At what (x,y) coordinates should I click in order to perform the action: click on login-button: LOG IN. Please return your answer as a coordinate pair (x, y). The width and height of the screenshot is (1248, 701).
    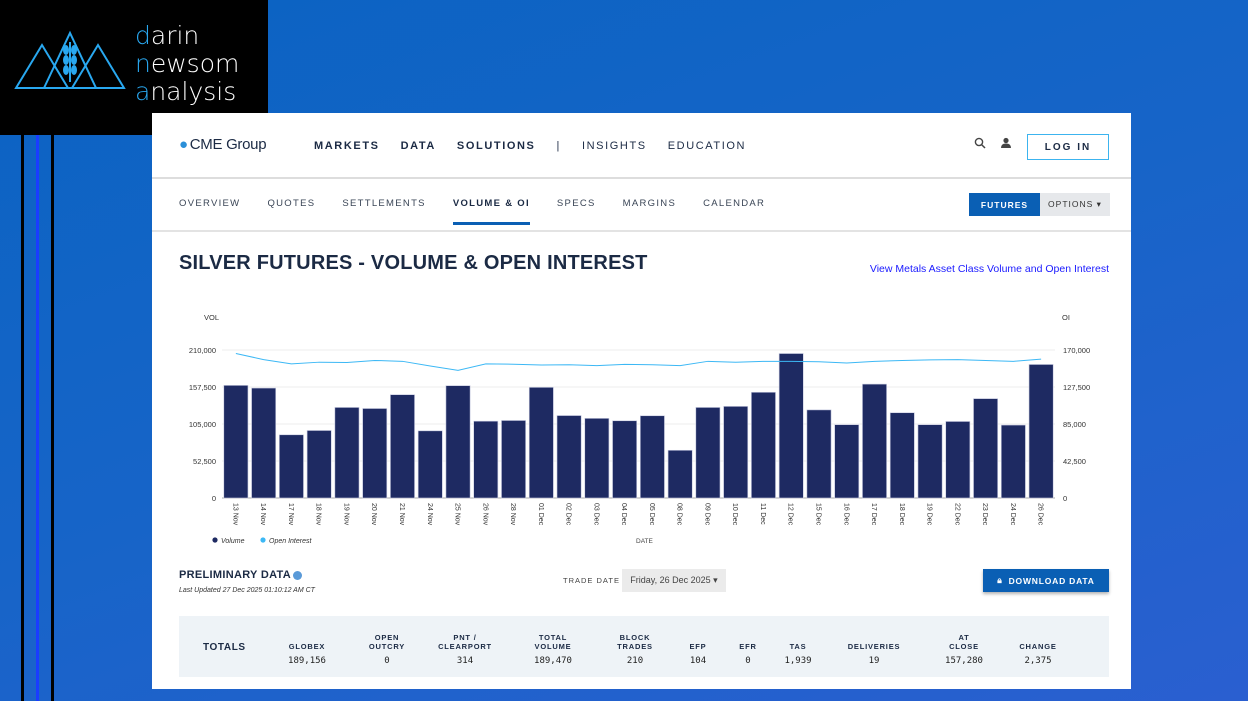
    Looking at the image, I should click on (1068, 147).